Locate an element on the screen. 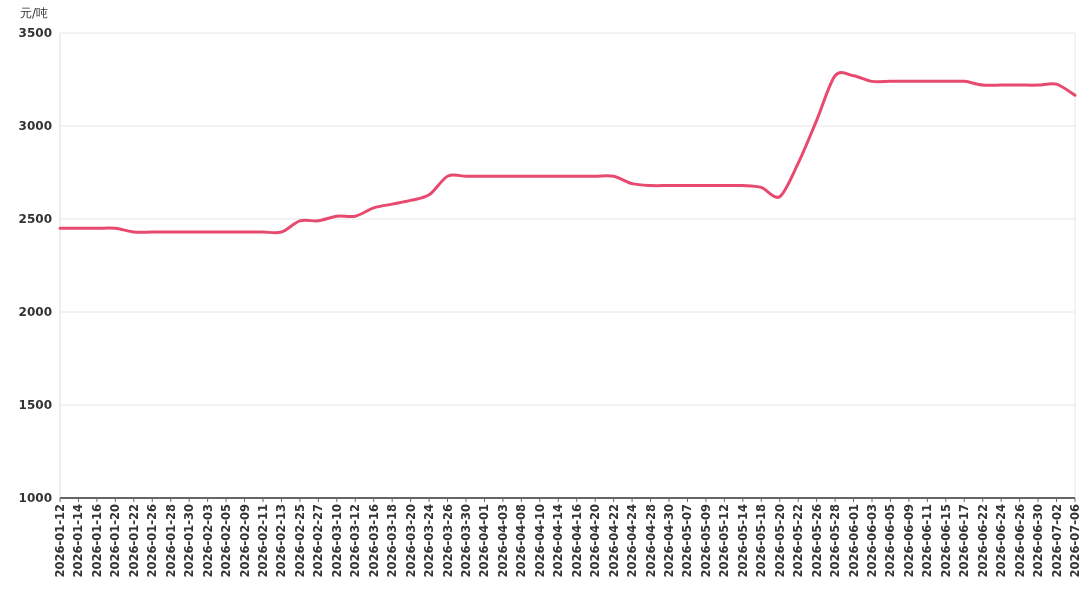 The image size is (1088, 607). x-tick-label: 2026-05-22 is located at coordinates (798, 541).